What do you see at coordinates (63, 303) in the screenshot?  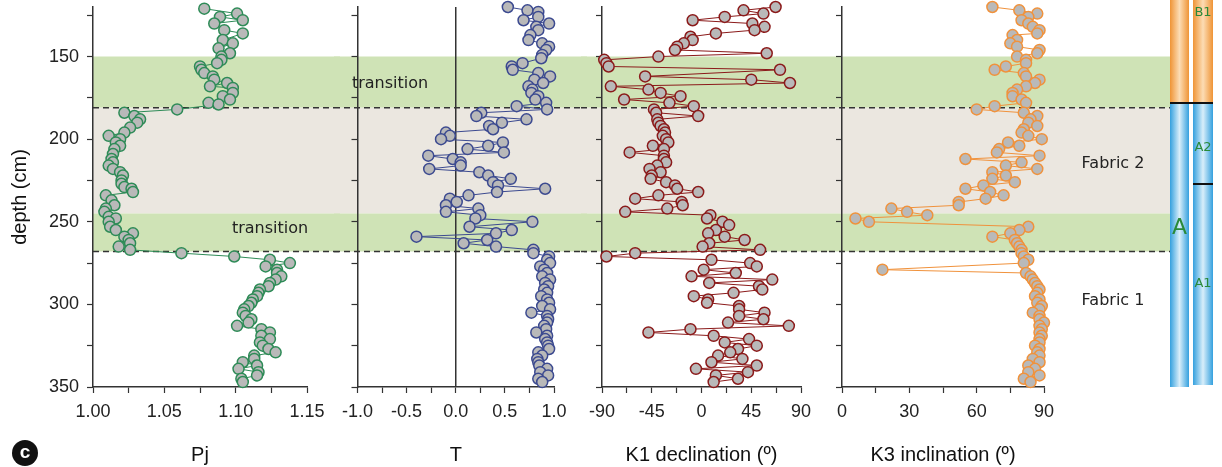 I see `y-tick-label: 300` at bounding box center [63, 303].